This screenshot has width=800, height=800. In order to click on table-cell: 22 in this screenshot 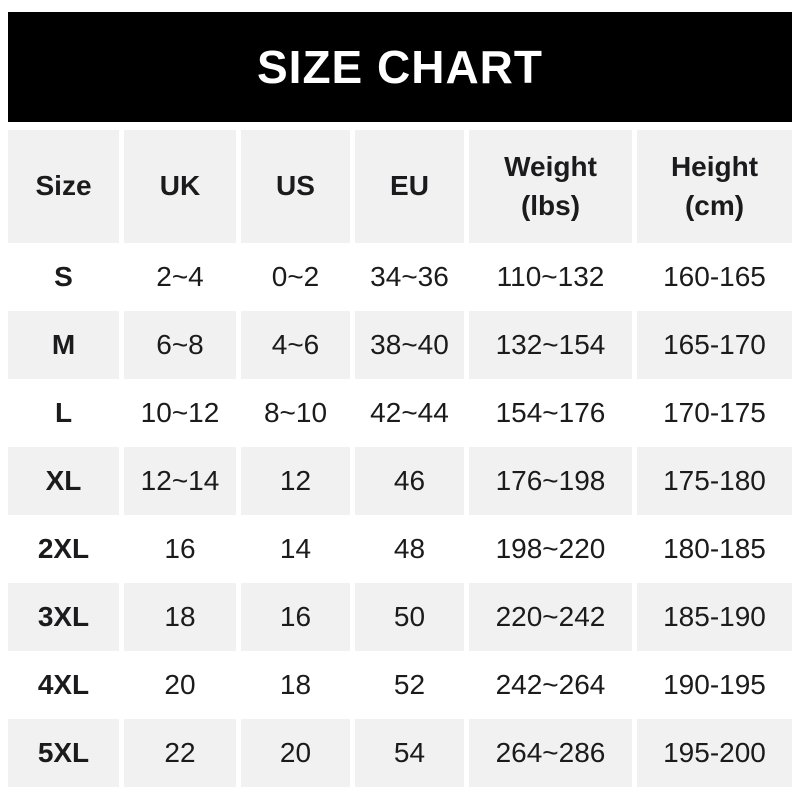, I will do `click(180, 753)`.